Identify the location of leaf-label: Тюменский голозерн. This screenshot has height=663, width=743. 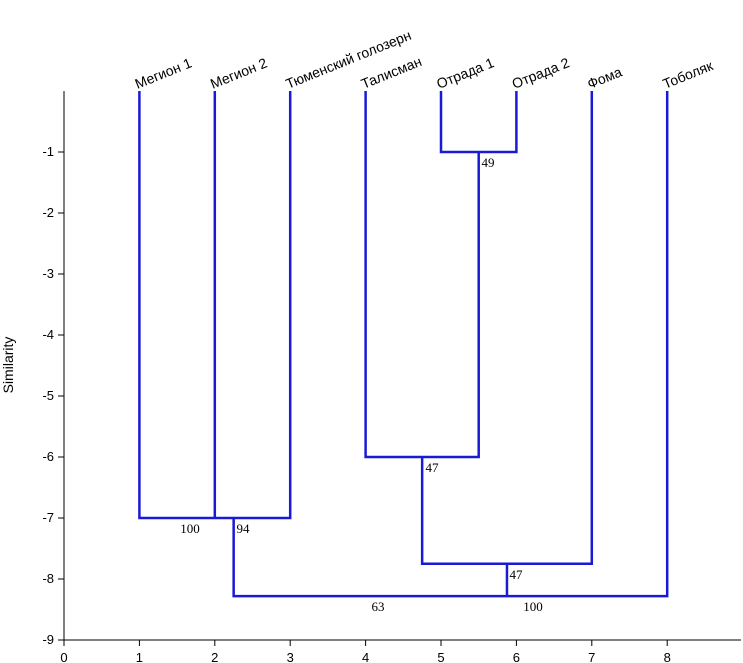
(348, 59).